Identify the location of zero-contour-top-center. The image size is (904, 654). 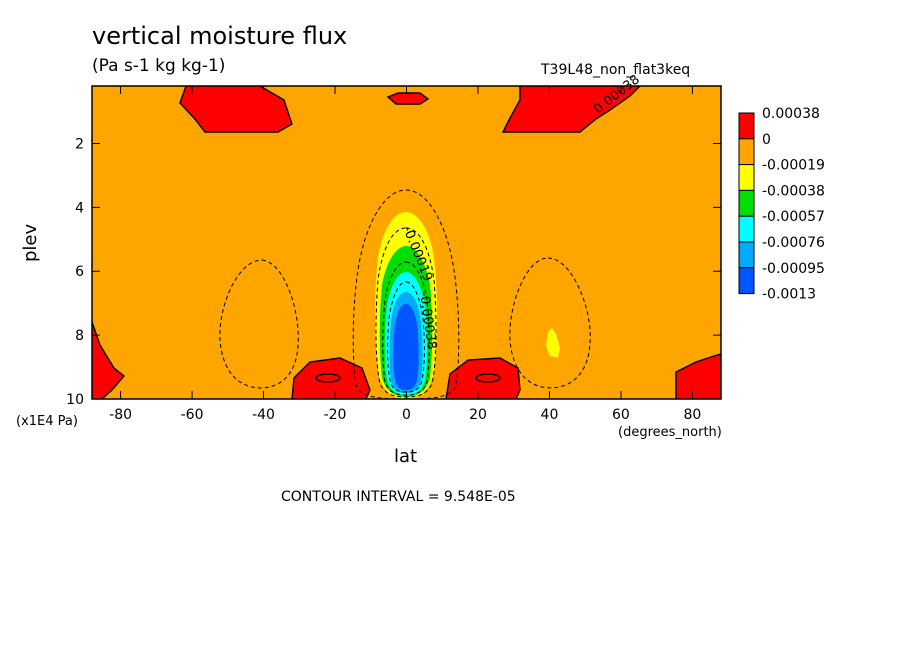
(408, 98).